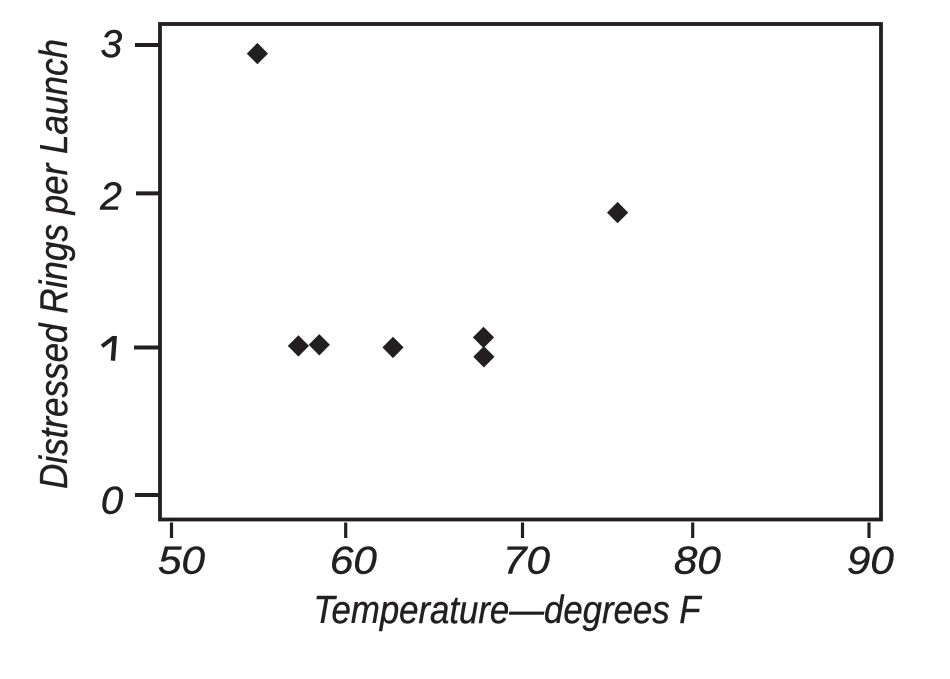 The image size is (950, 679). Describe the element at coordinates (54, 264) in the screenshot. I see `svg-text: Distressed Rings per Launch` at that location.